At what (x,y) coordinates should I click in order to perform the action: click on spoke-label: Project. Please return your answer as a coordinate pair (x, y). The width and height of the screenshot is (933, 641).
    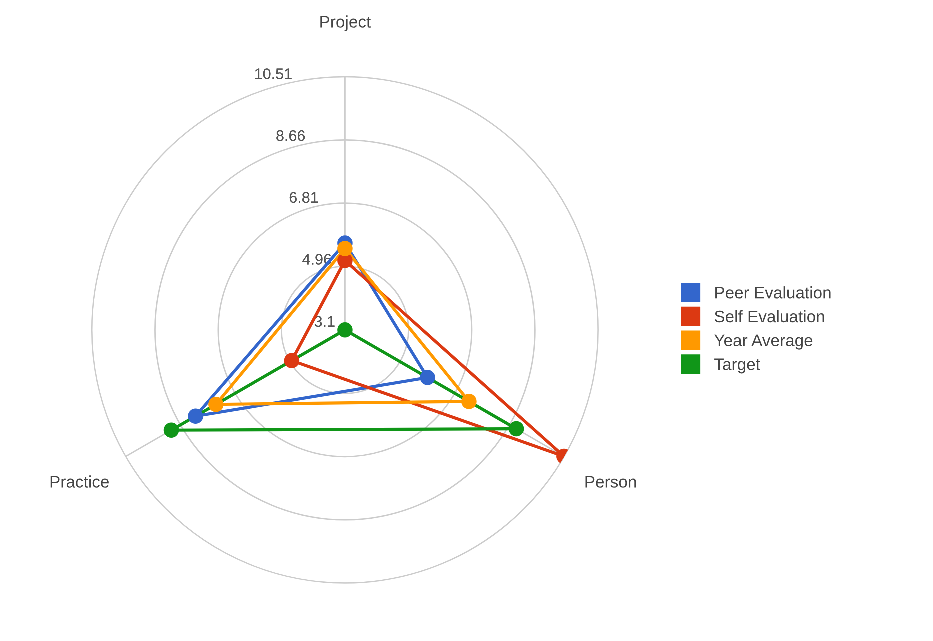
    Looking at the image, I should click on (346, 24).